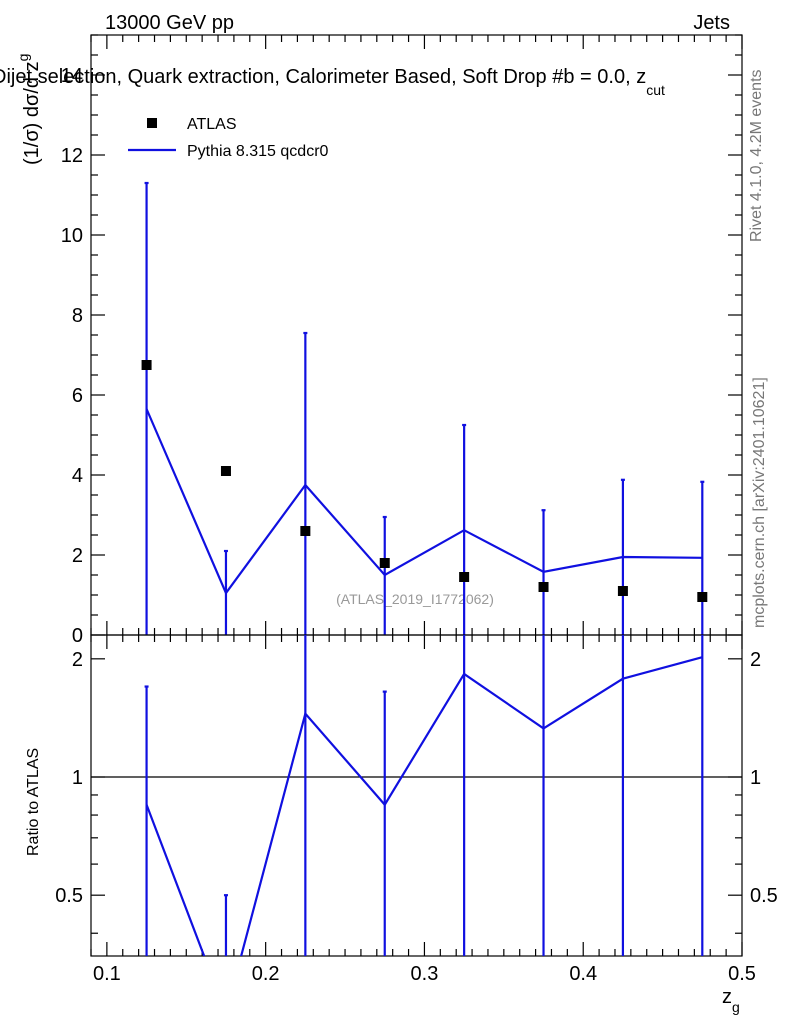 The width and height of the screenshot is (786, 1024). I want to click on legend-mc-label: Pythia 8.315 qcdcr0, so click(258, 151).